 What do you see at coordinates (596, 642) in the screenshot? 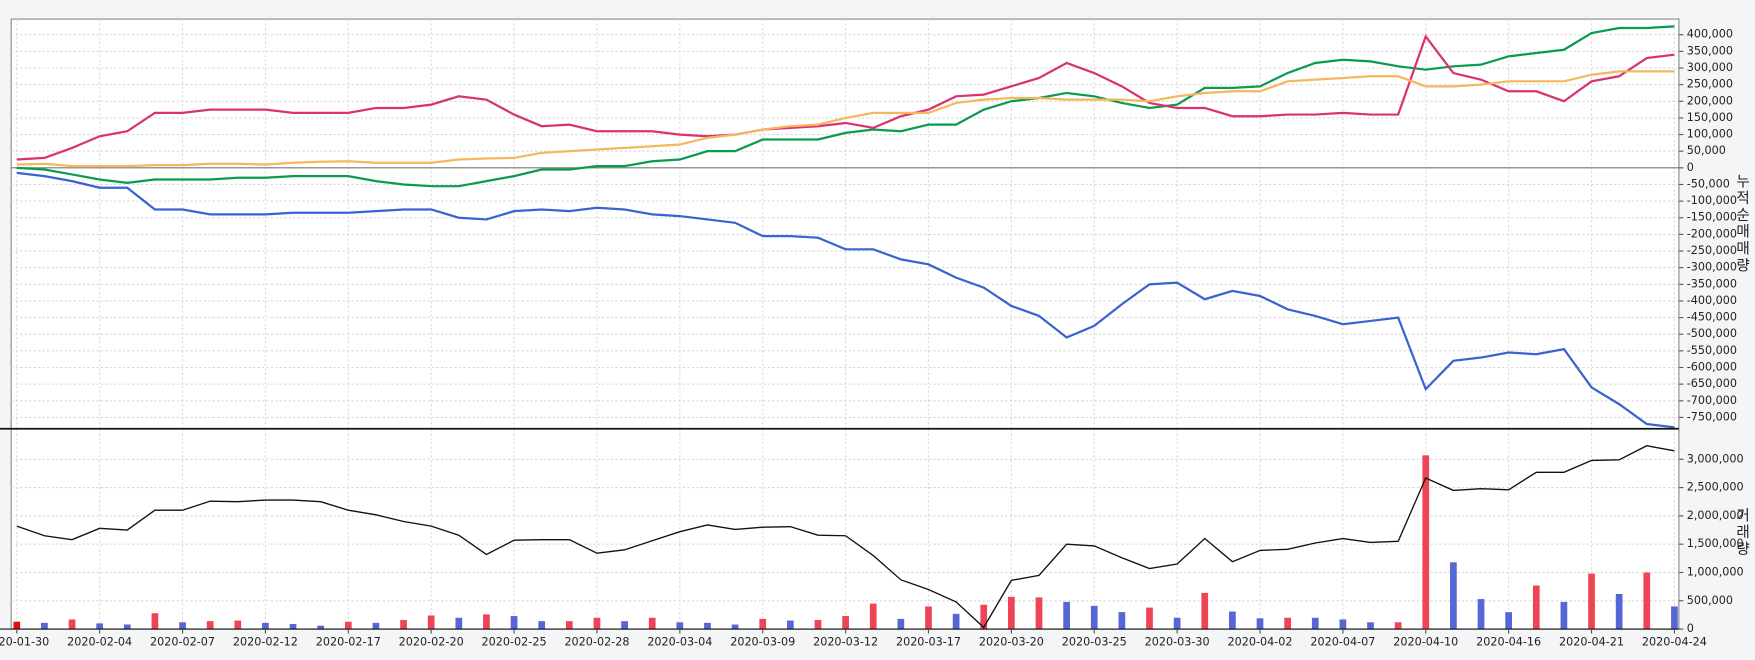
I see `x-tick-label: 2020-02-28` at bounding box center [596, 642].